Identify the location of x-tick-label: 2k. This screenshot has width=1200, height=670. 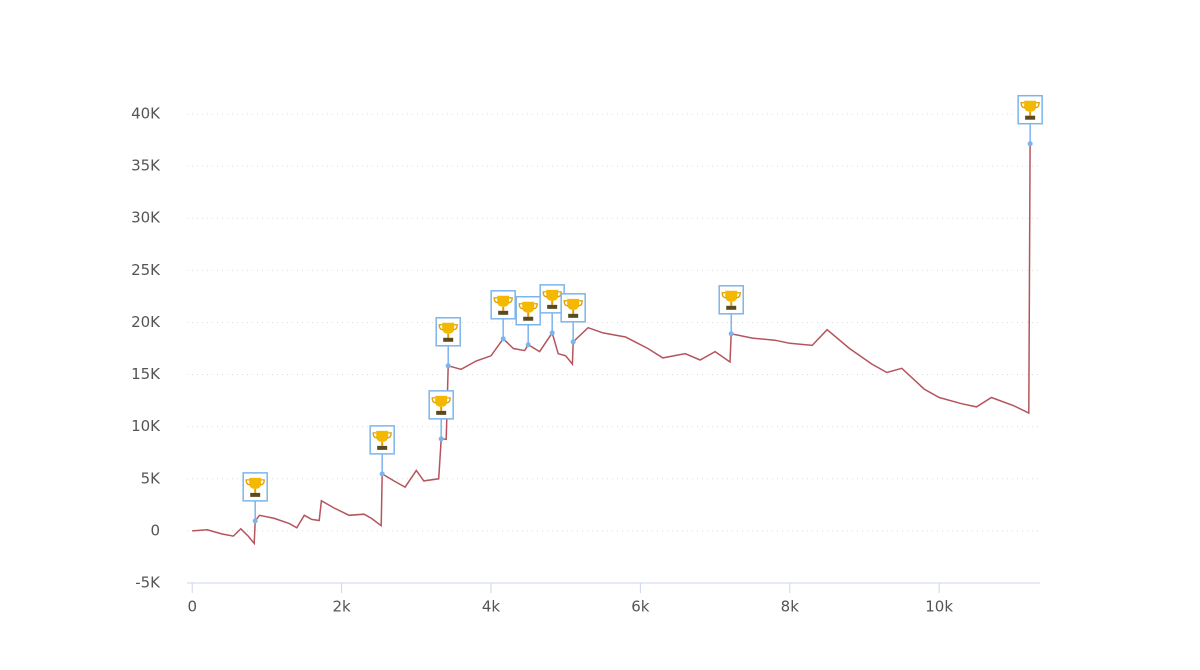
(341, 607).